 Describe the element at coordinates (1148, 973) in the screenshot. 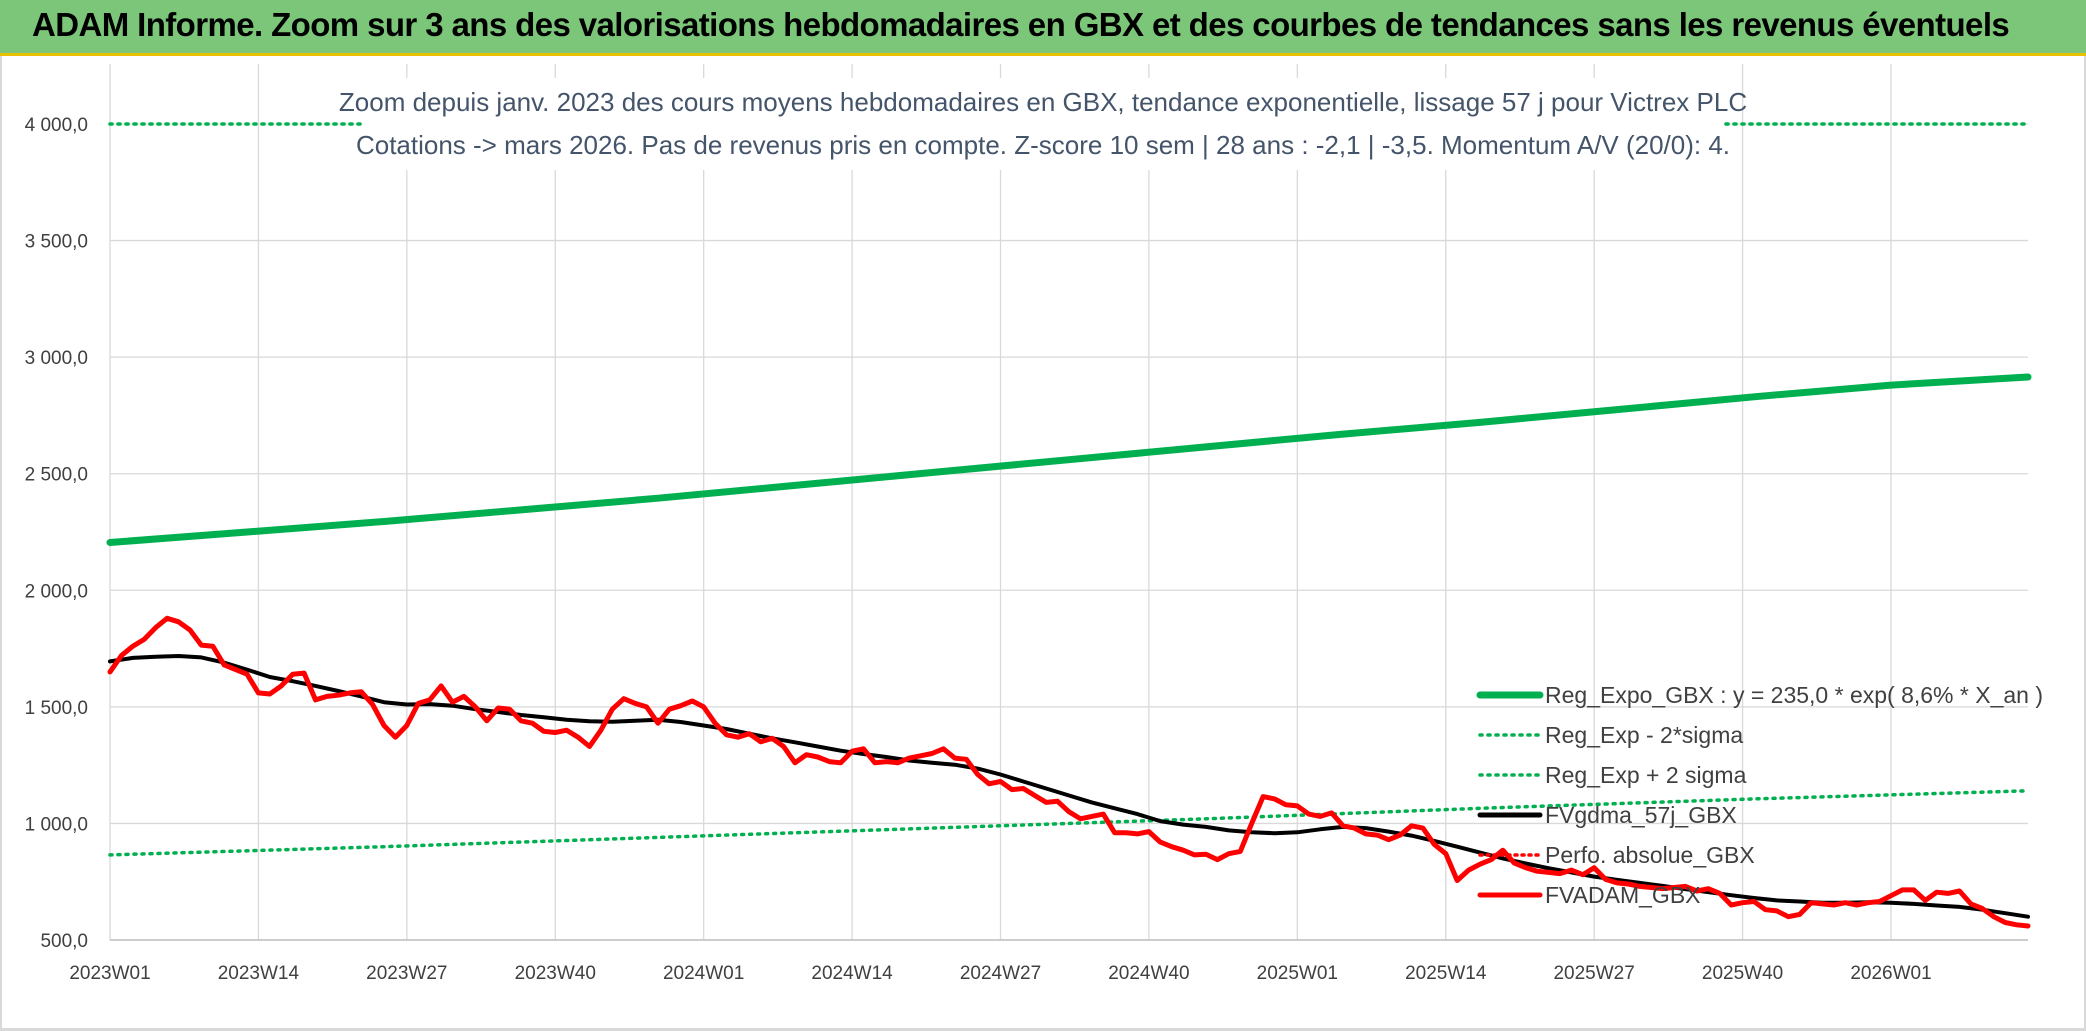

I see `x-tick-label: 2024W40` at that location.